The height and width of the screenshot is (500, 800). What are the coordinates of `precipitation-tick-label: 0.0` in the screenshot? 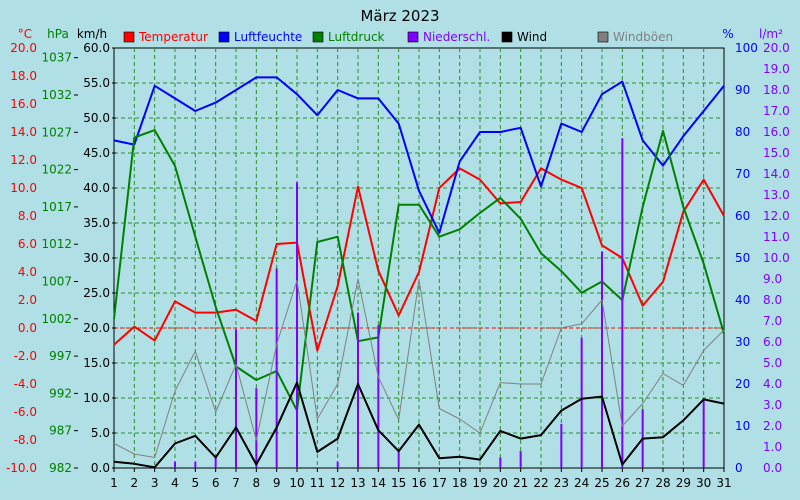 It's located at (772, 468).